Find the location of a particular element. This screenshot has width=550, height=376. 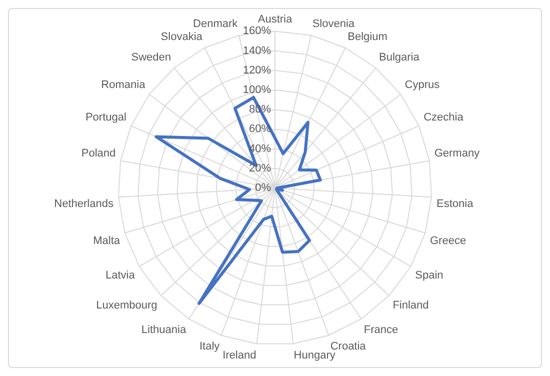

spoke-label: Belgium is located at coordinates (368, 36).